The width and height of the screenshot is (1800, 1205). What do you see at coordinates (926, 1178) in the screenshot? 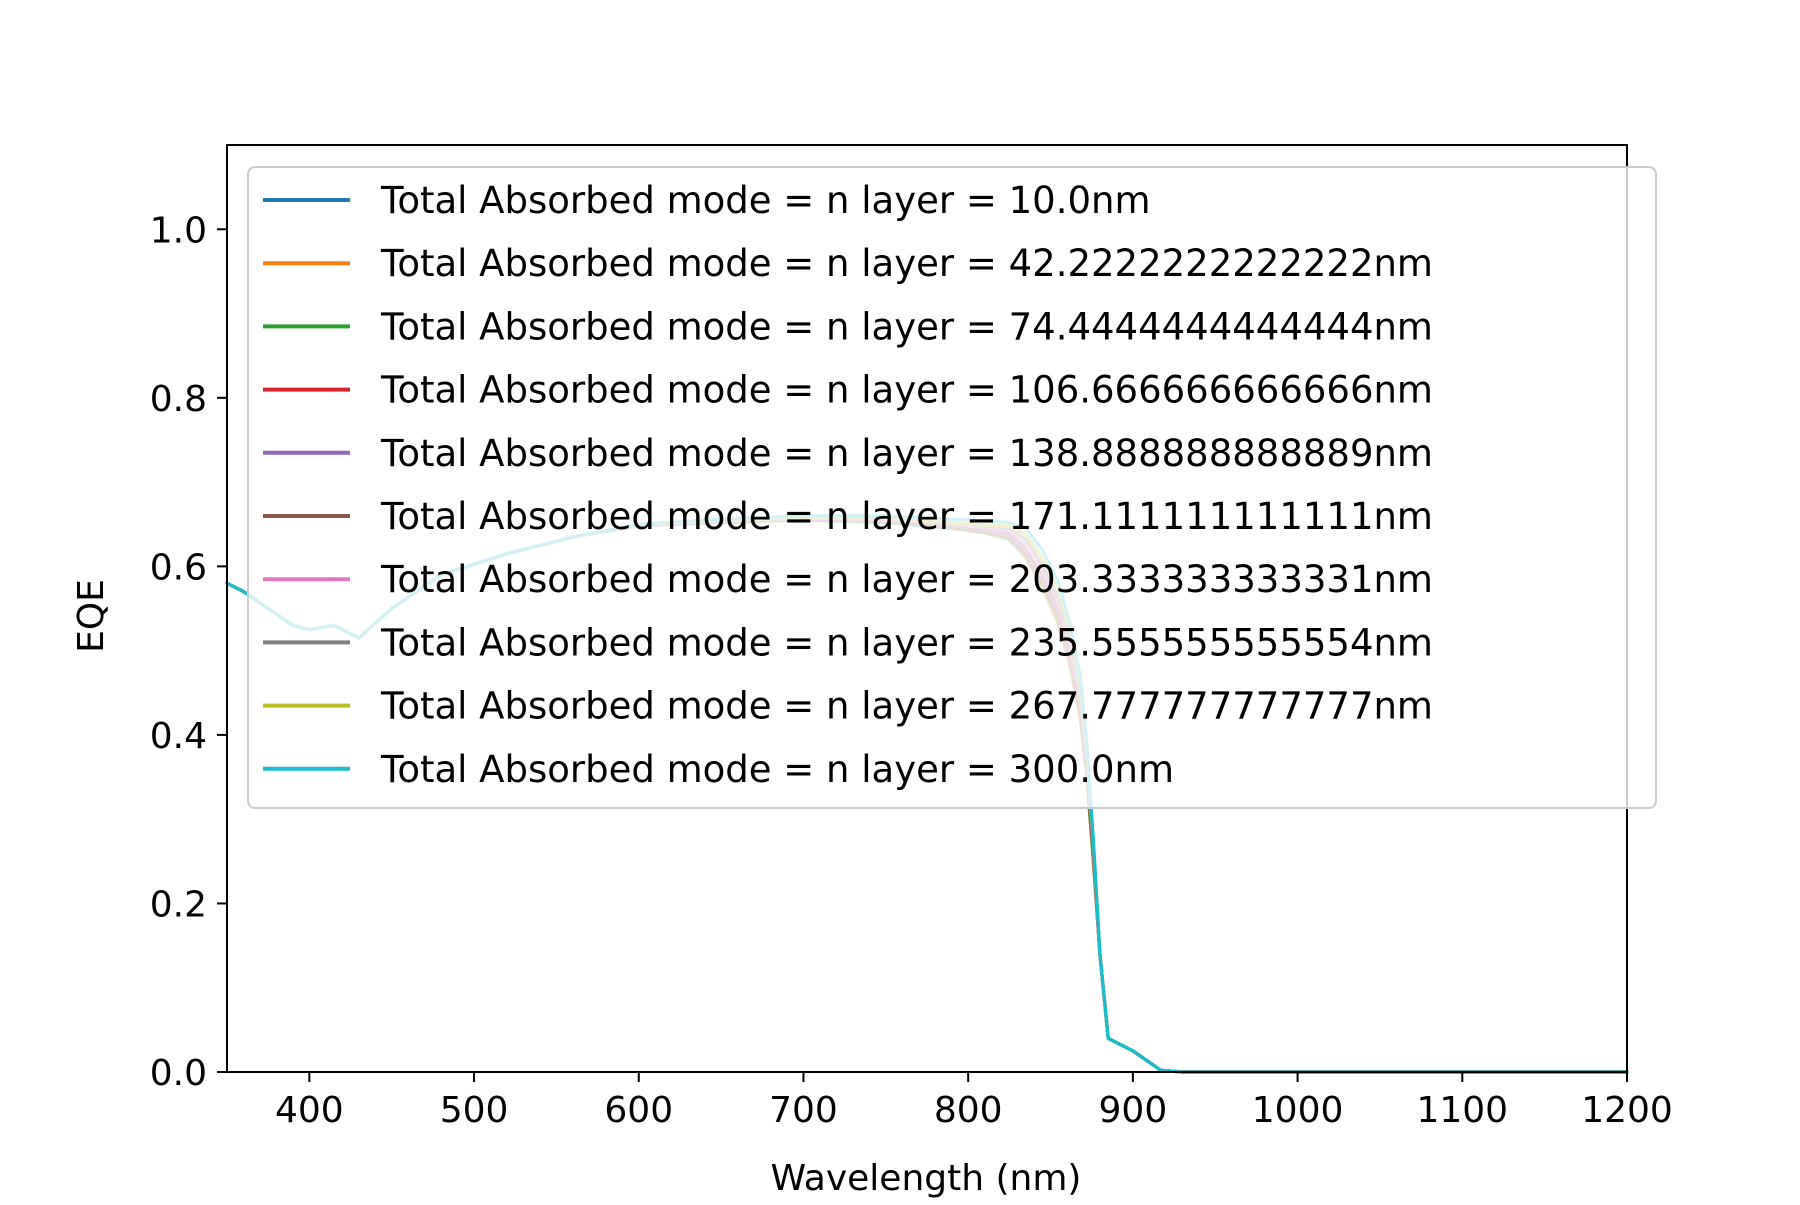
I see `x-axis-label: Wavelength (nm)` at bounding box center [926, 1178].